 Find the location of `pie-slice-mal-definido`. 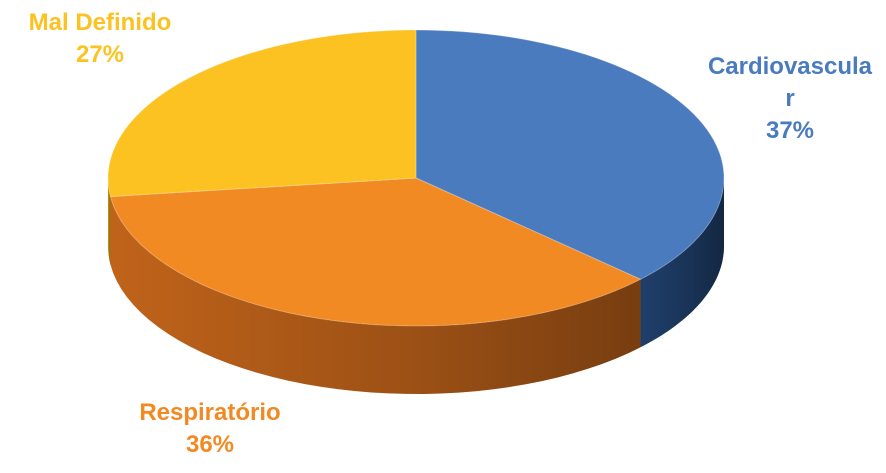

pie-slice-mal-definido is located at coordinates (262, 113).